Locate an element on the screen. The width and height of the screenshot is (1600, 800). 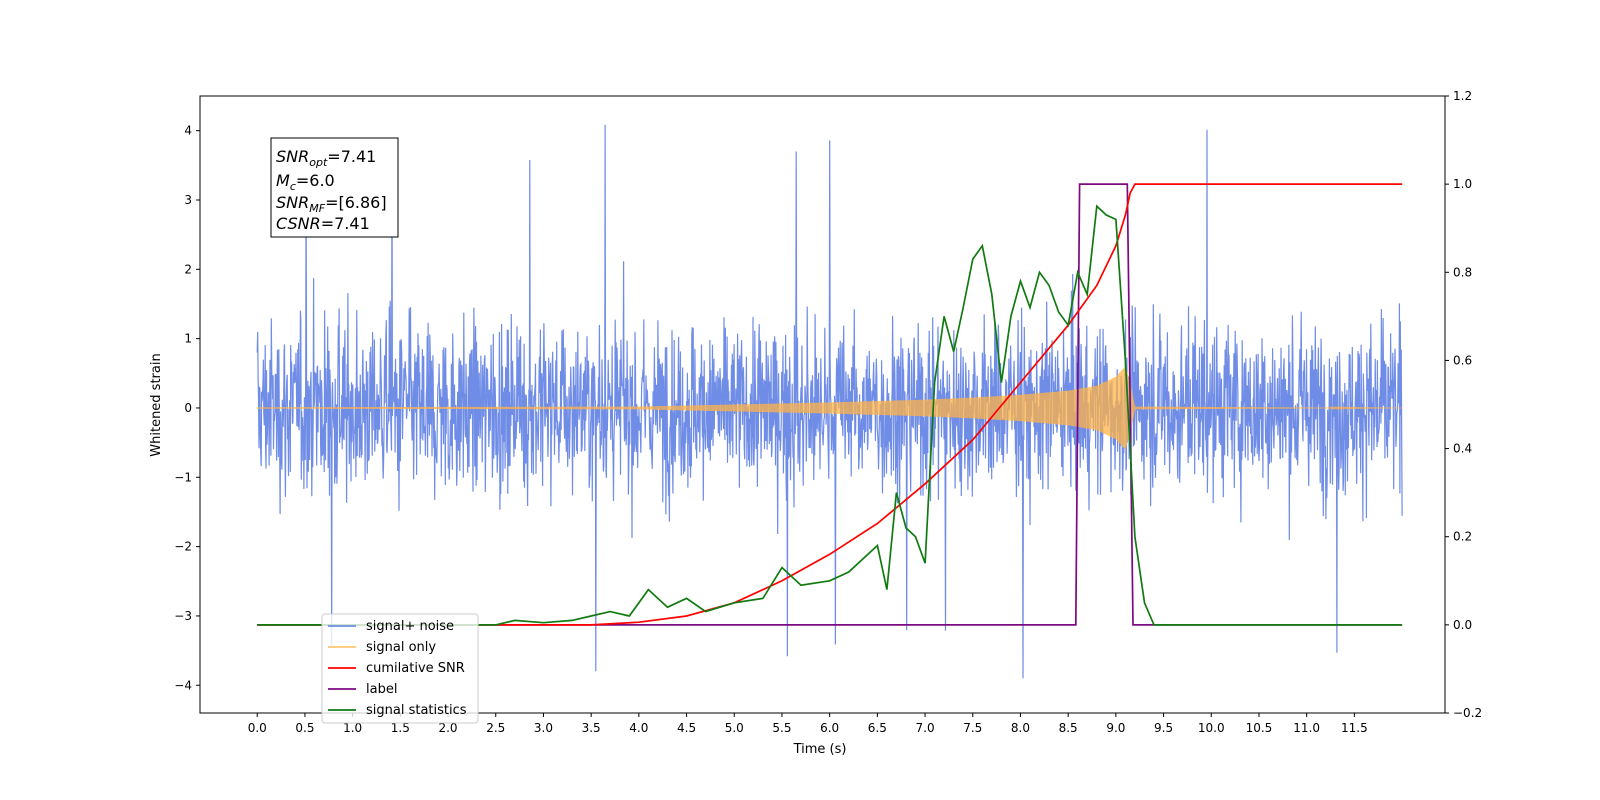
x-tick-label: 11.5 is located at coordinates (1354, 728).